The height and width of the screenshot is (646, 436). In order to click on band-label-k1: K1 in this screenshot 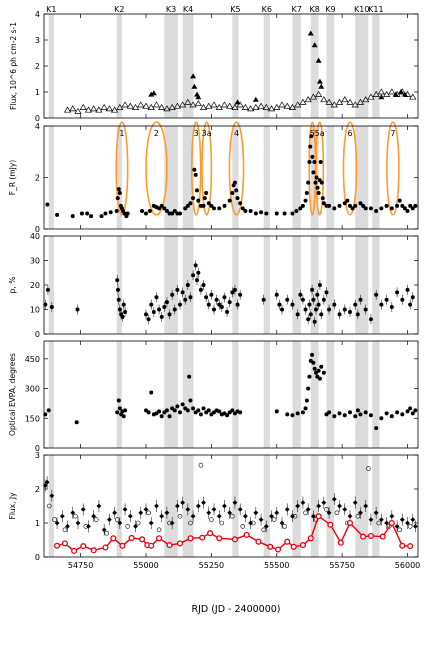, I will do `click(51, 9)`.